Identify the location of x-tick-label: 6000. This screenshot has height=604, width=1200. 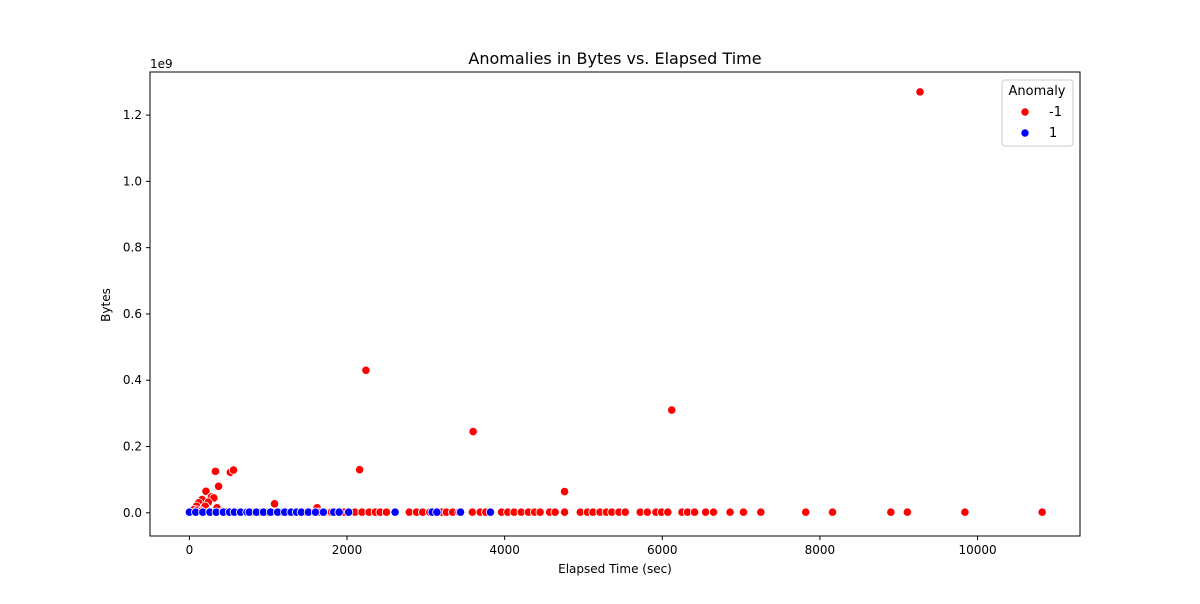
(662, 550).